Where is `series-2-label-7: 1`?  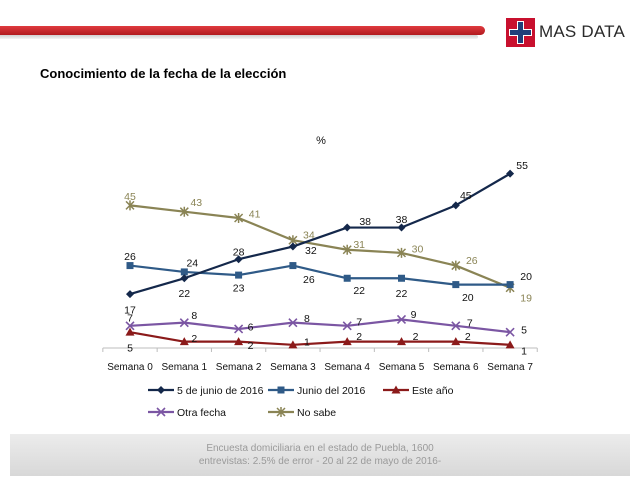 series-2-label-7: 1 is located at coordinates (524, 351).